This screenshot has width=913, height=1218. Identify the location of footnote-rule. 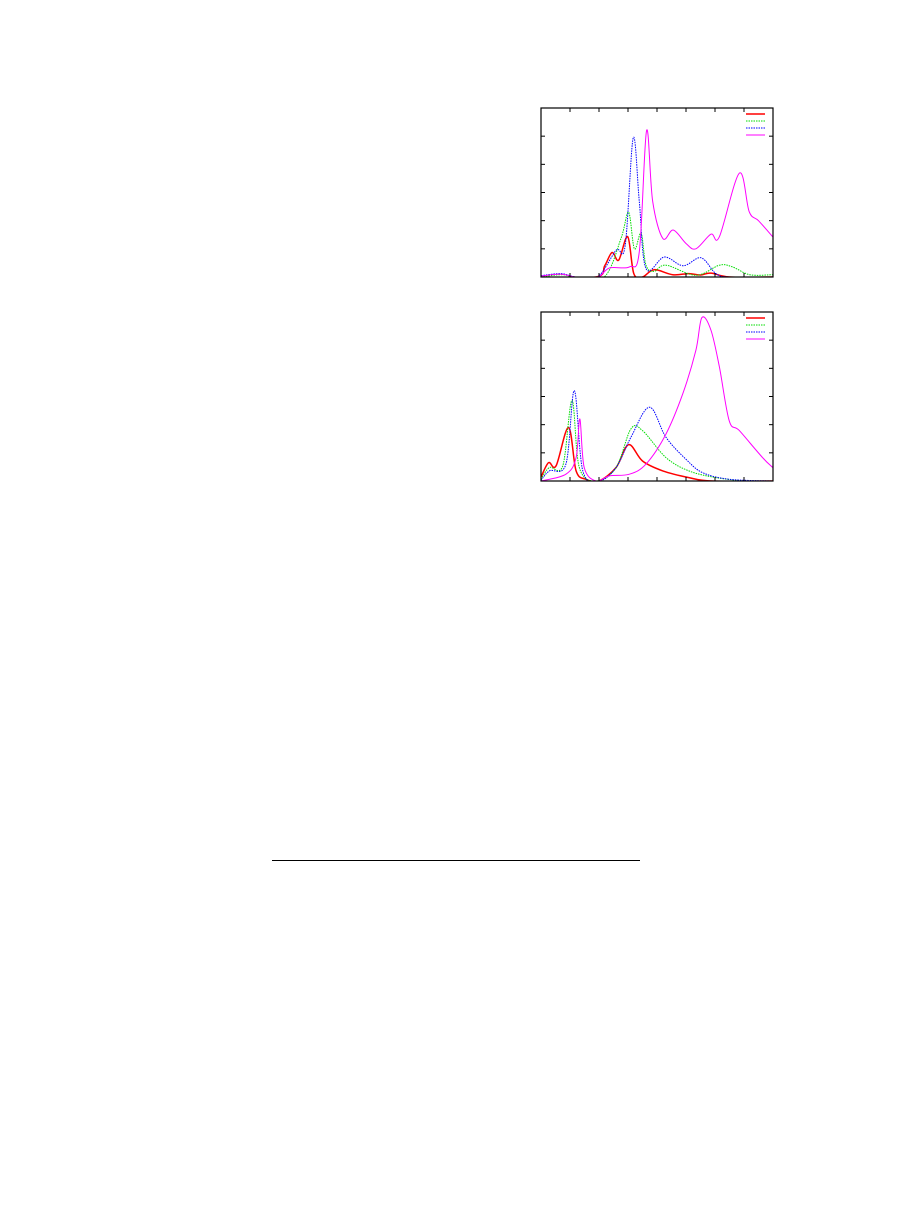
(456, 860).